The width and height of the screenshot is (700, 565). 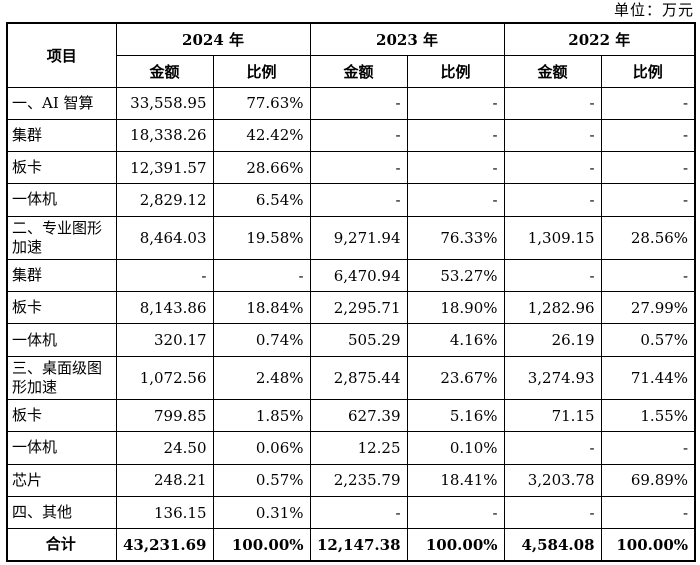 I want to click on cell: 248.21, so click(x=164, y=480).